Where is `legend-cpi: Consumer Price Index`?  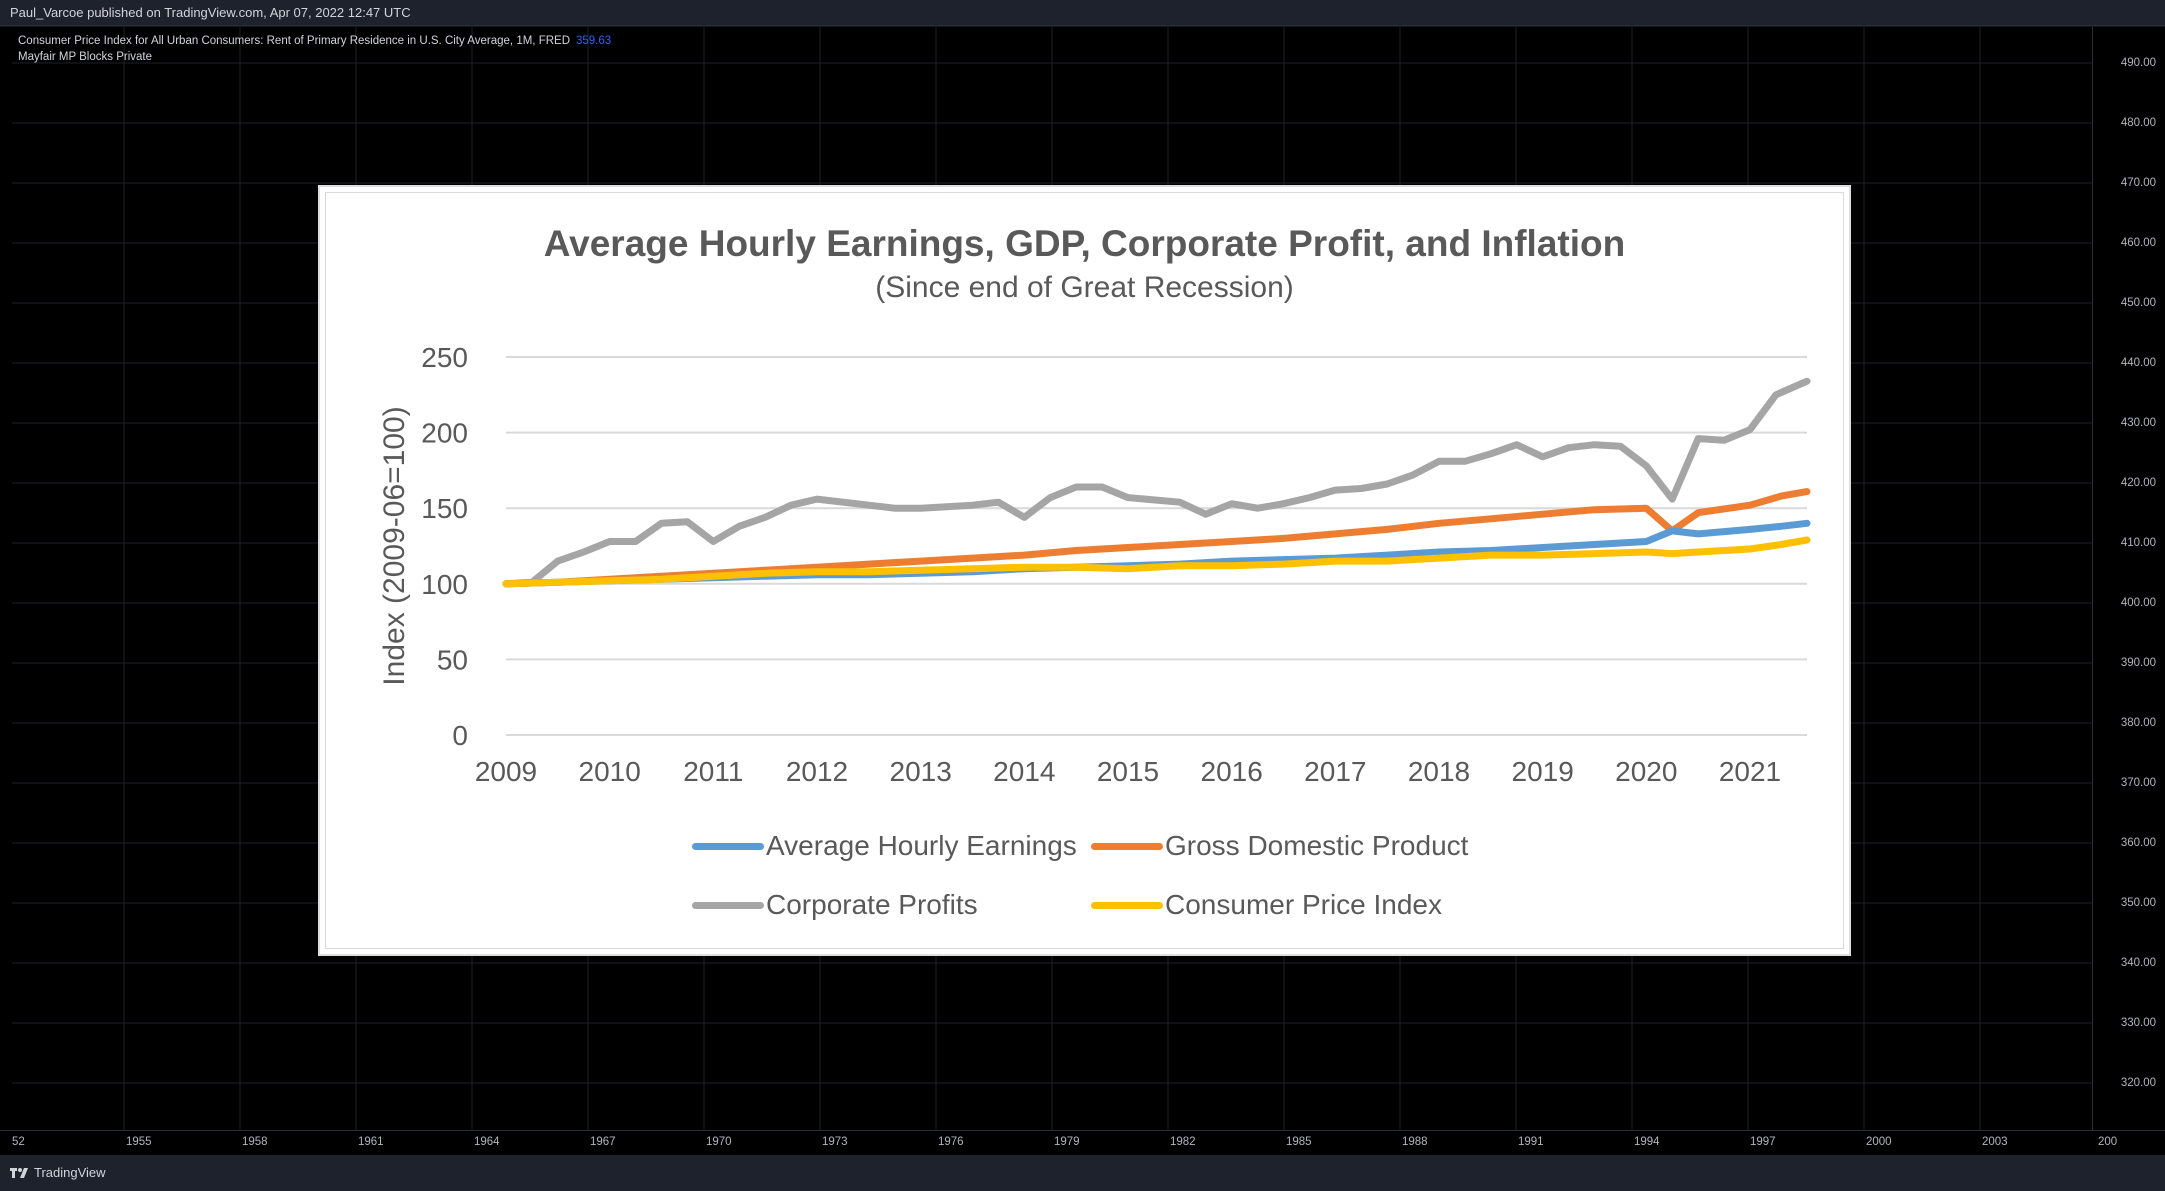
legend-cpi: Consumer Price Index is located at coordinates (1266, 905).